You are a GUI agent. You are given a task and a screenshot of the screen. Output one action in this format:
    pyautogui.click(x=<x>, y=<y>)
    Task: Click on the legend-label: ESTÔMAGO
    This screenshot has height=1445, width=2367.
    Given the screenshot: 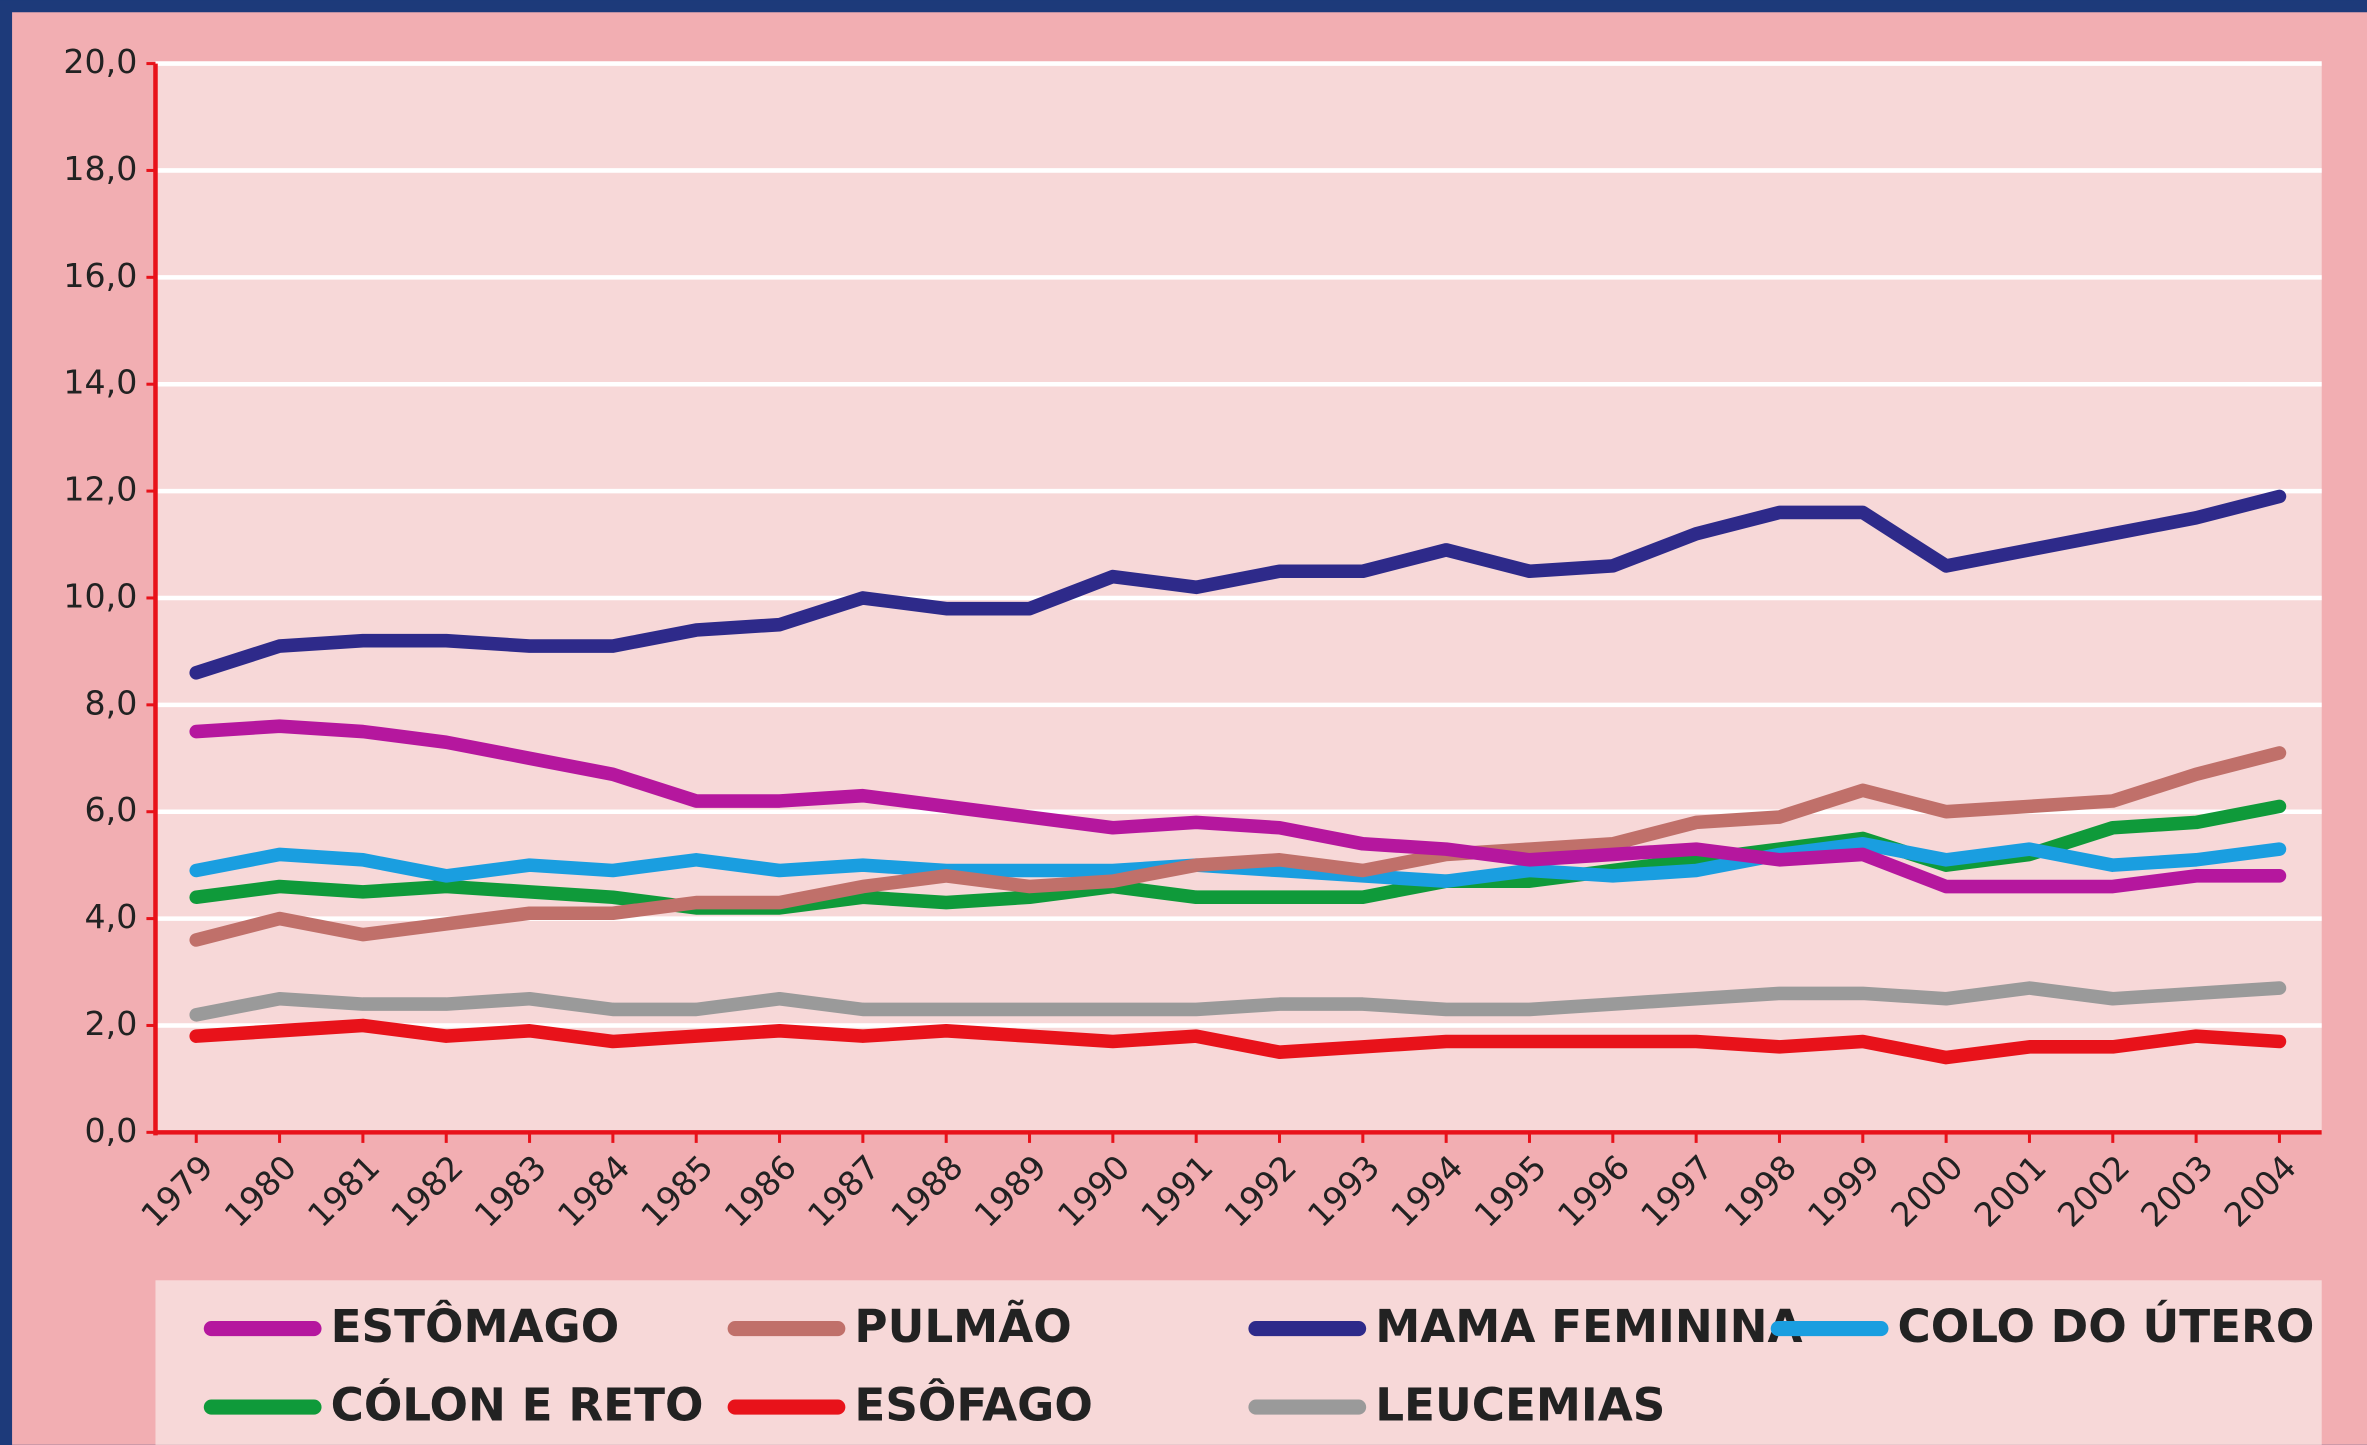 What is the action you would take?
    pyautogui.click(x=475, y=1326)
    